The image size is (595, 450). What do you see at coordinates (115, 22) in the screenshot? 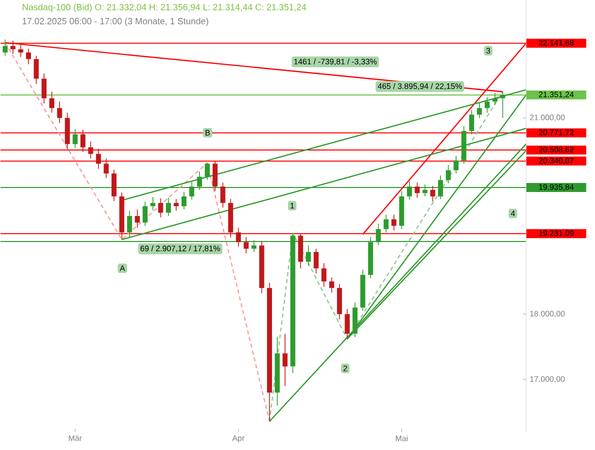
I see `text: 17.02.2025 06:00 - 17:00 (3 Monate, 1 Stunde)` at bounding box center [115, 22].